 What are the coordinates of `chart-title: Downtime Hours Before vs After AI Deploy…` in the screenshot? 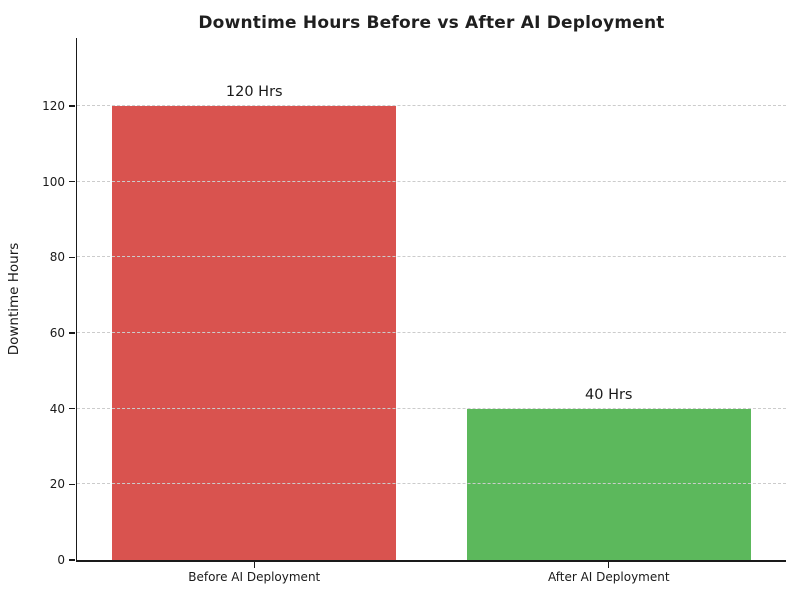 It's located at (431, 23).